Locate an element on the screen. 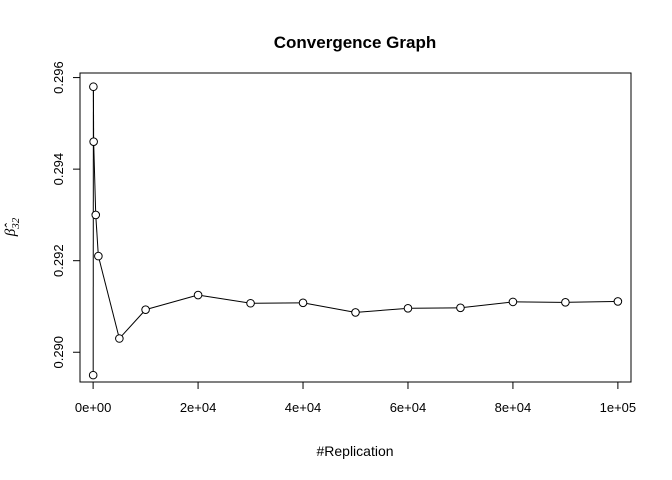 This screenshot has height=480, width=672. y-tick-label: 0.292 is located at coordinates (58, 260).